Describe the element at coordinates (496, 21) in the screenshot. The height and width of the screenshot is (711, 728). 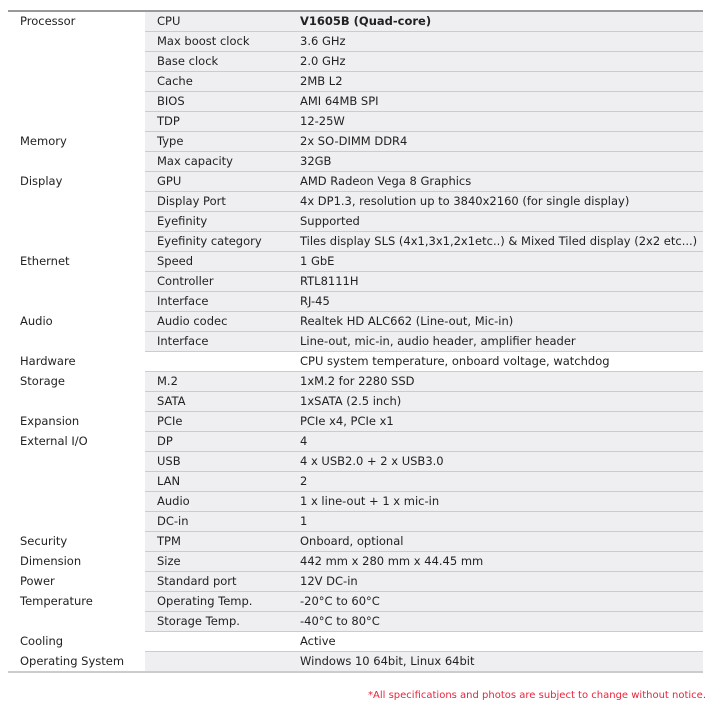
I see `spec-value: V1605B (Quad-core)` at that location.